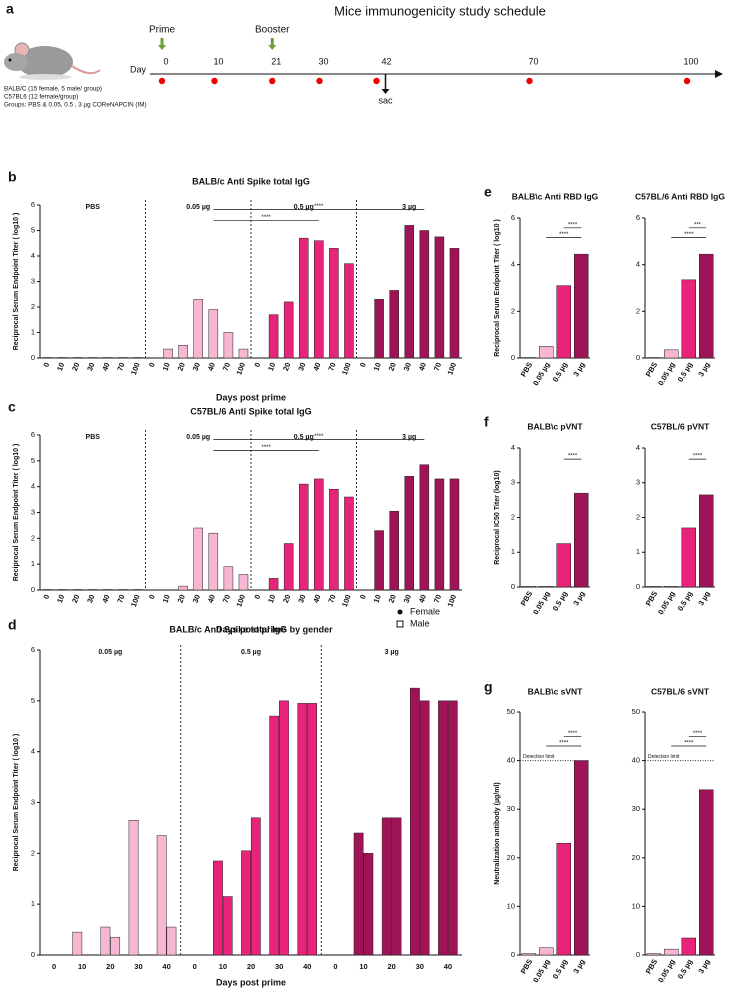  What do you see at coordinates (272, 47) in the screenshot?
I see `arrow-head` at bounding box center [272, 47].